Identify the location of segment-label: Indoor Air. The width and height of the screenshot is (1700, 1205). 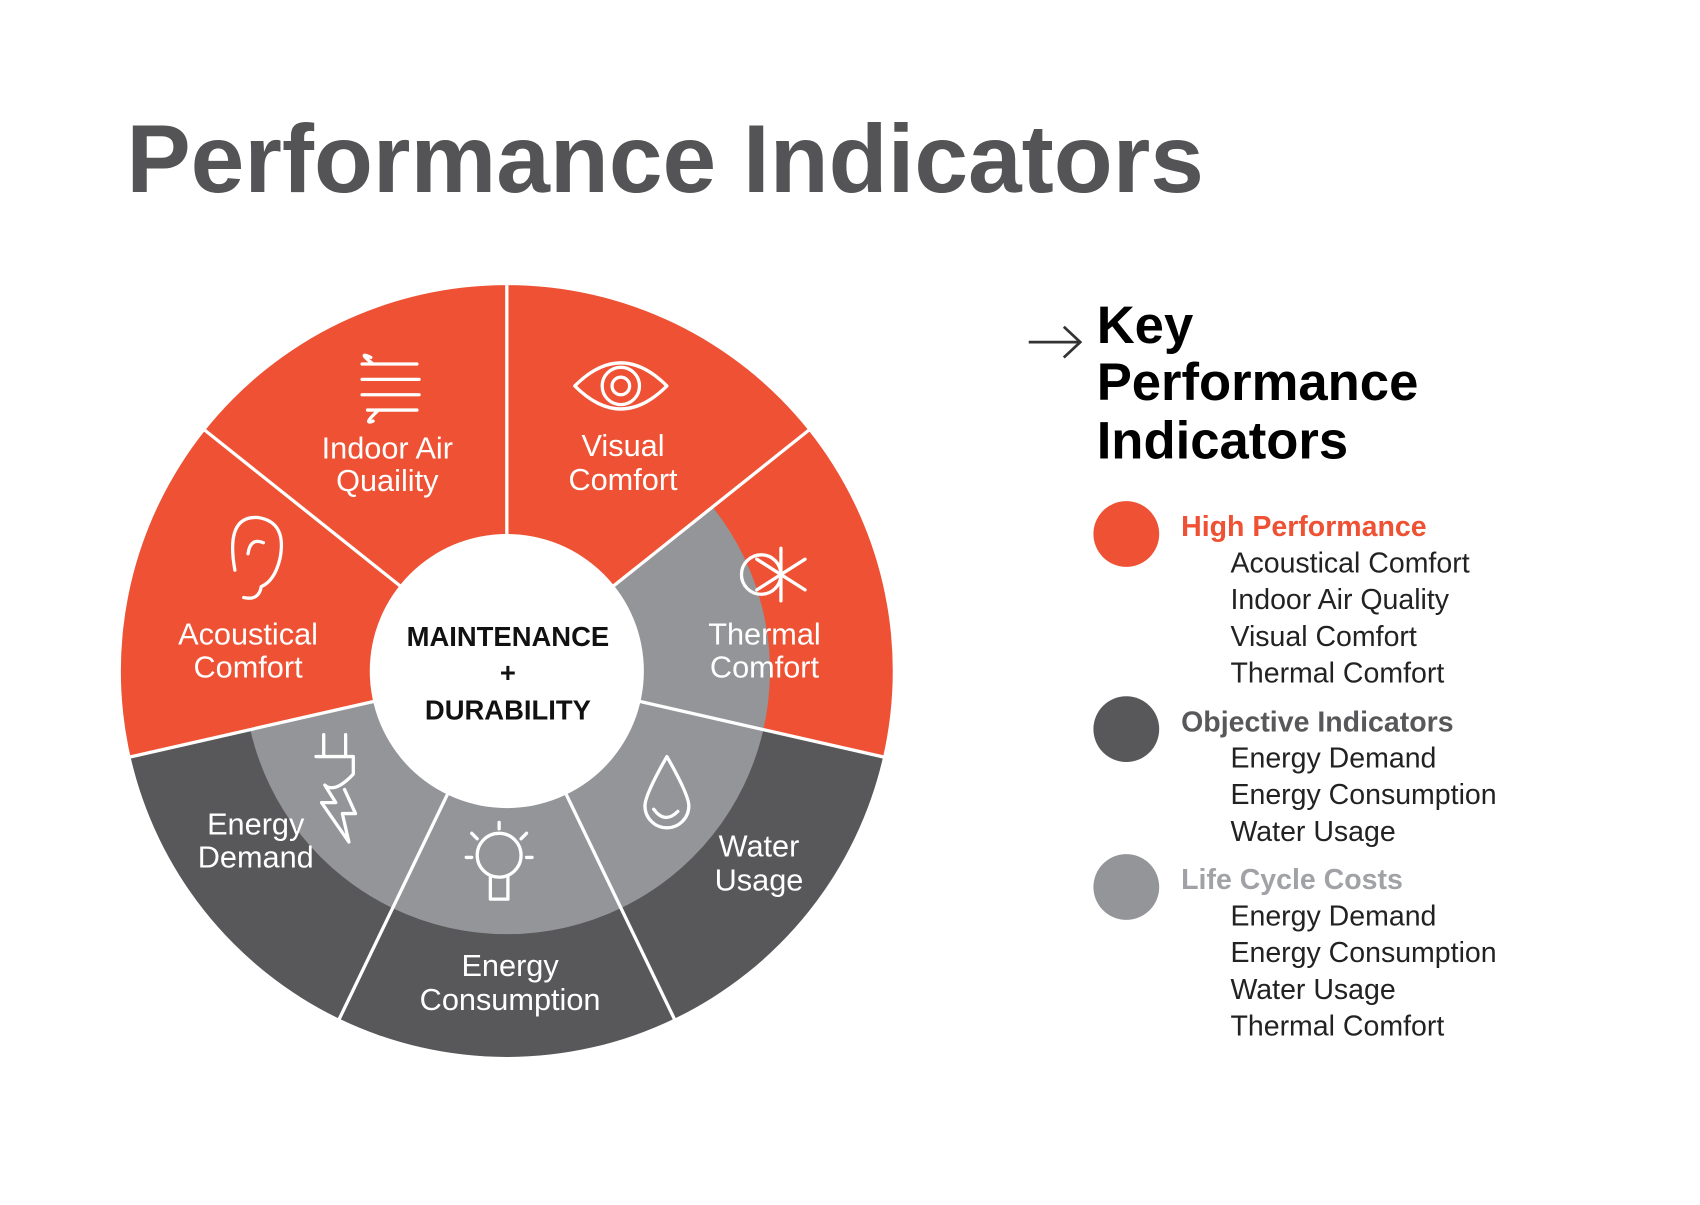
(387, 447).